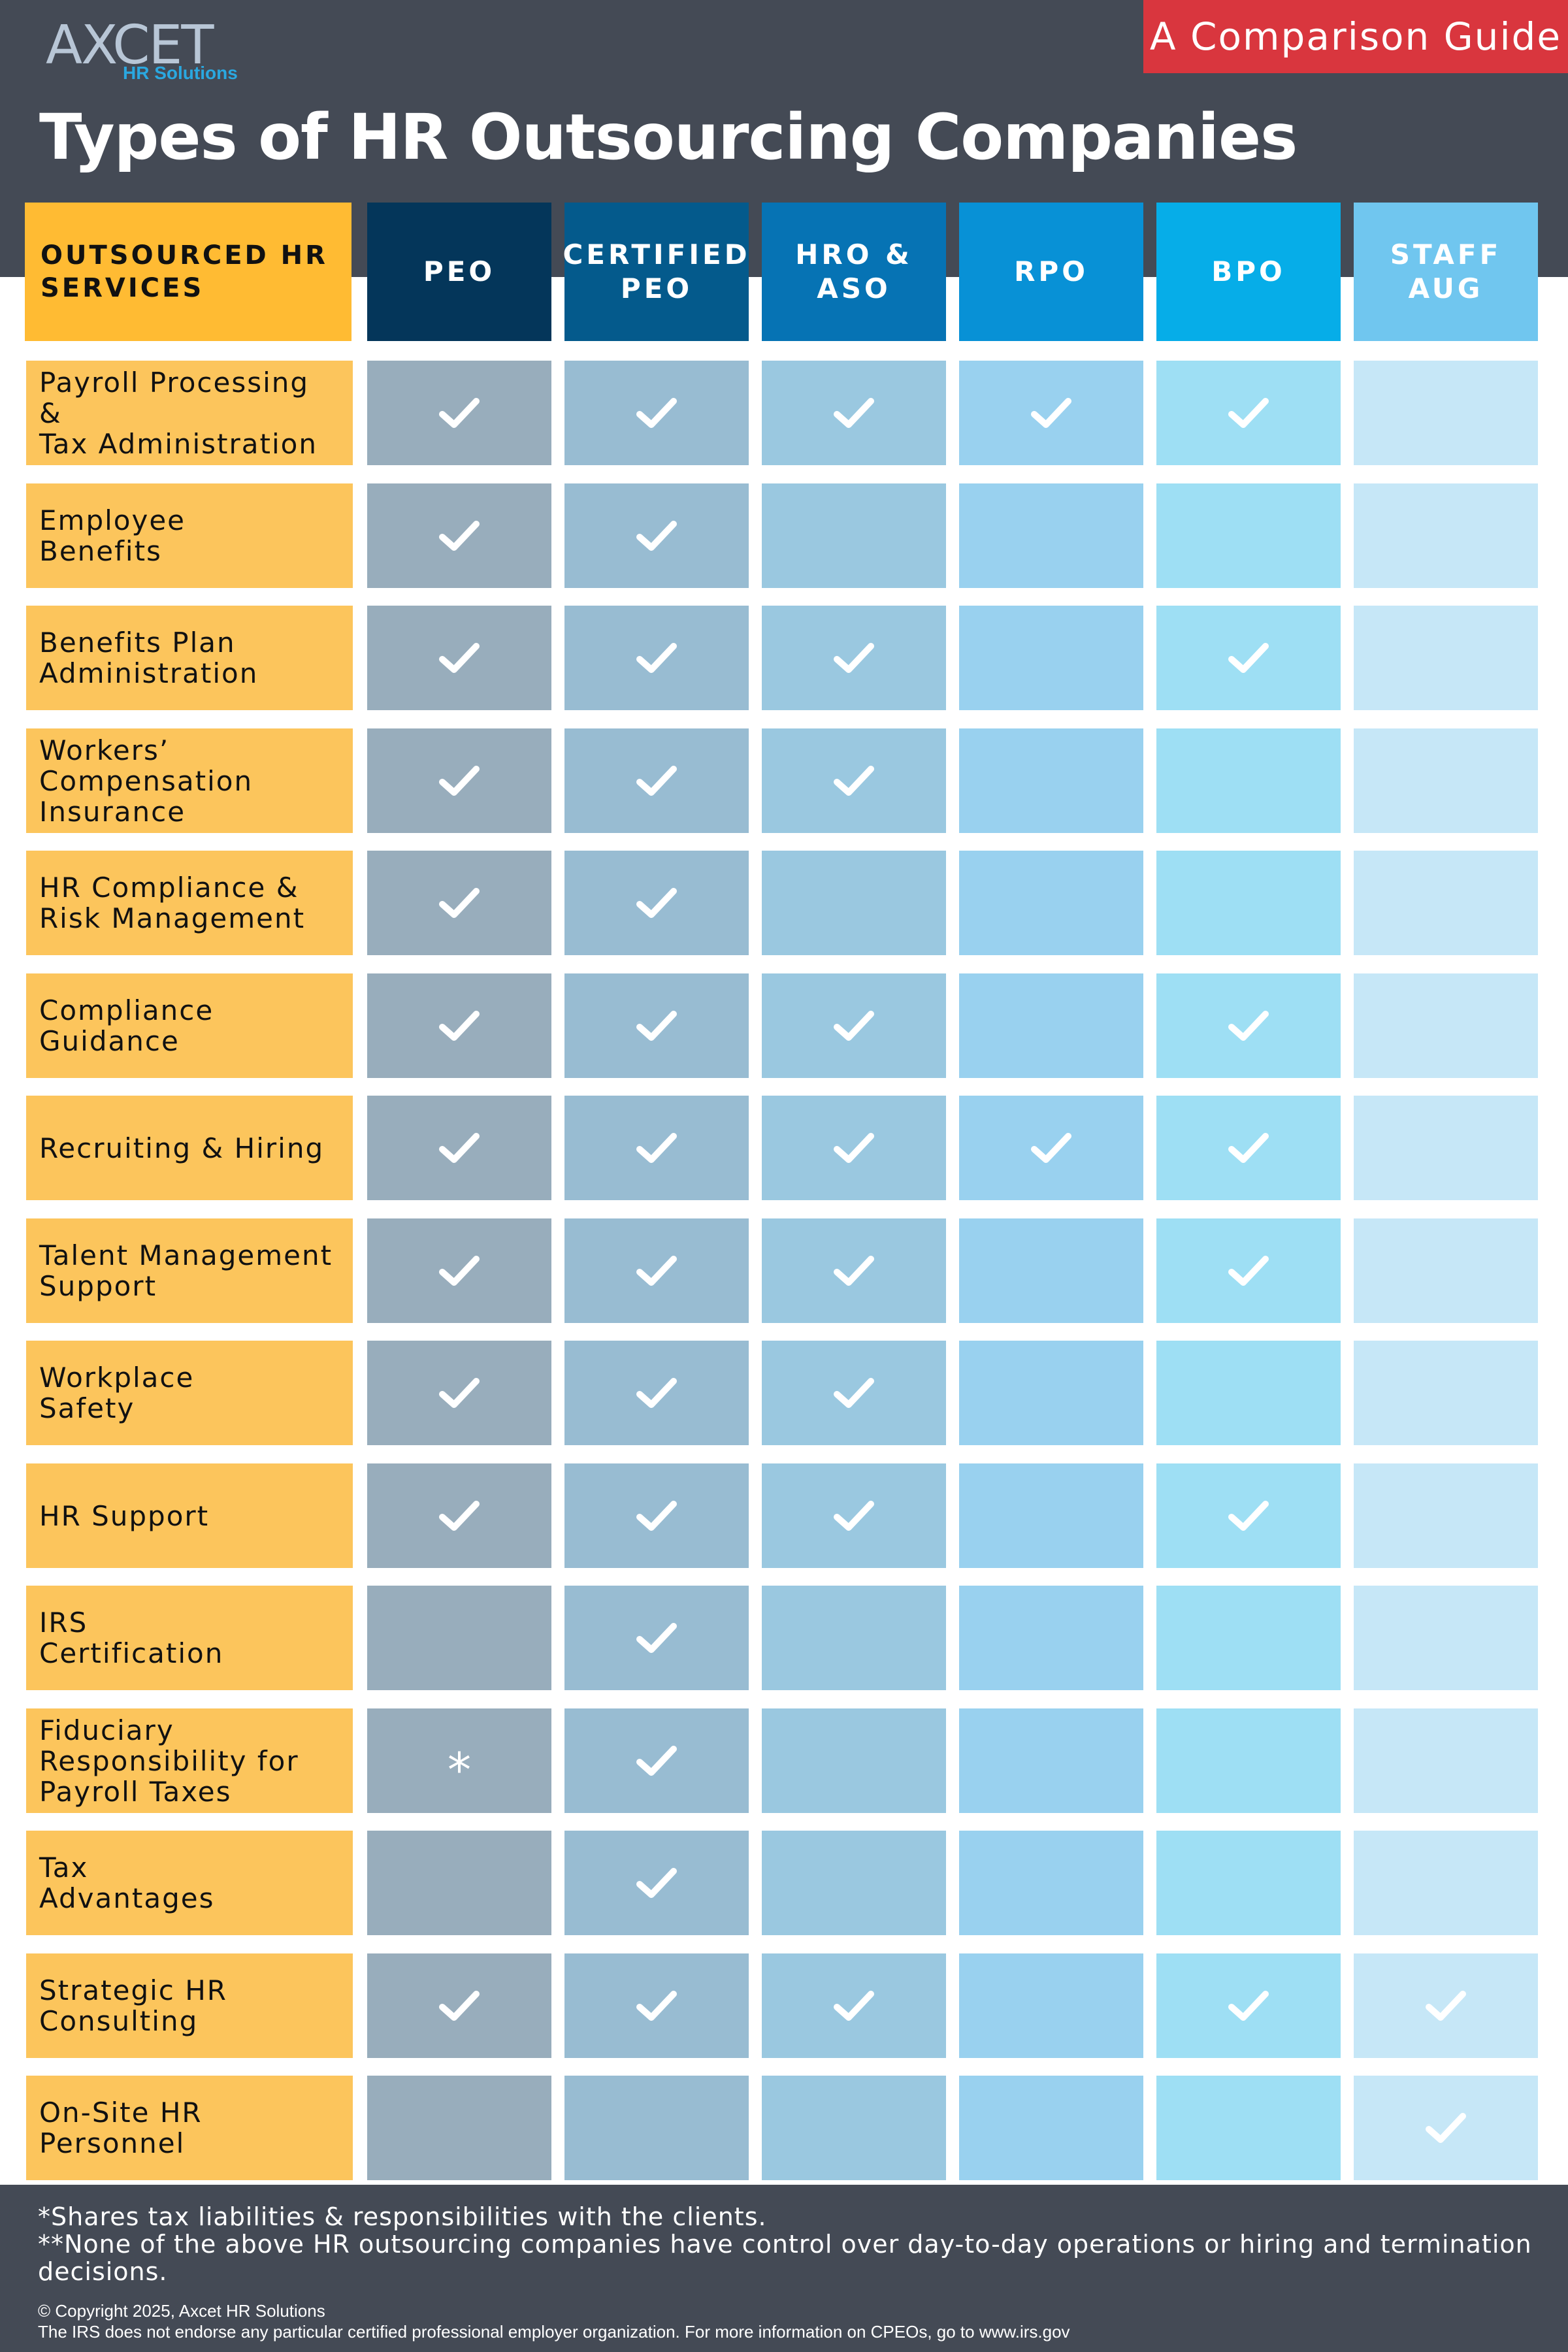  What do you see at coordinates (172, 903) in the screenshot?
I see `row-label-text: HR Compliance & Risk Management` at bounding box center [172, 903].